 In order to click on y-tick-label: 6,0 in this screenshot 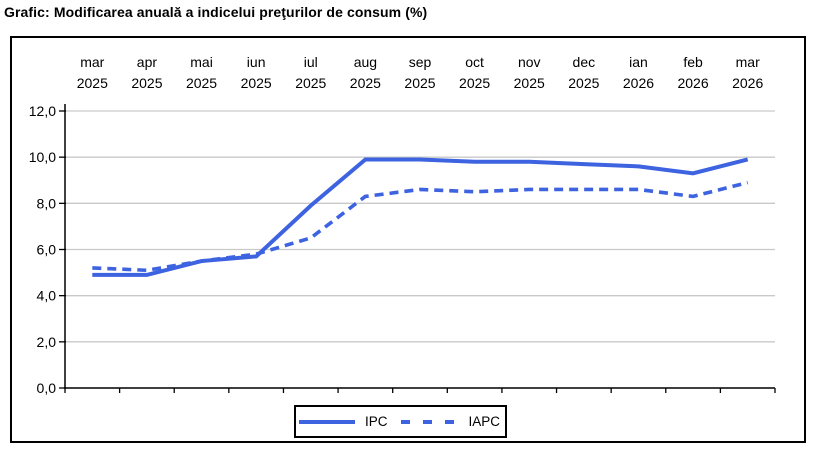, I will do `click(47, 250)`.